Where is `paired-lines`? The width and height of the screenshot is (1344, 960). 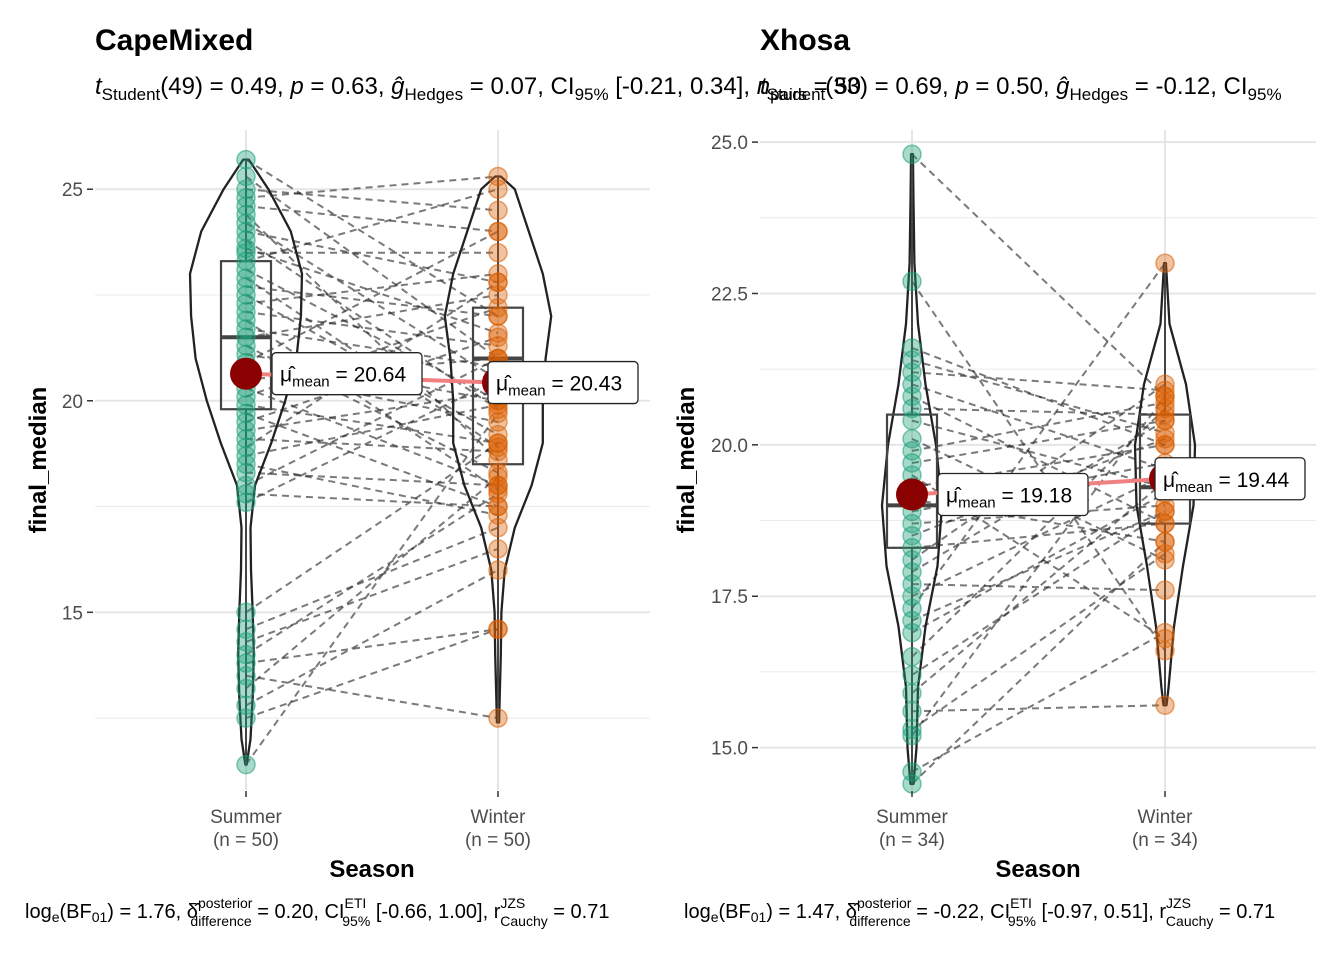
paired-lines is located at coordinates (1038, 469).